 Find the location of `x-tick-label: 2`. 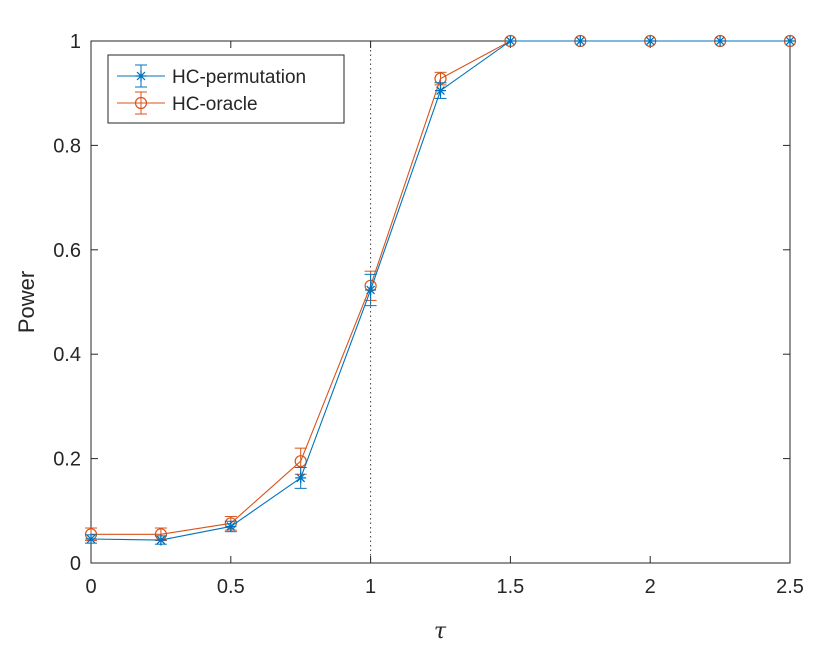

x-tick-label: 2 is located at coordinates (650, 587).